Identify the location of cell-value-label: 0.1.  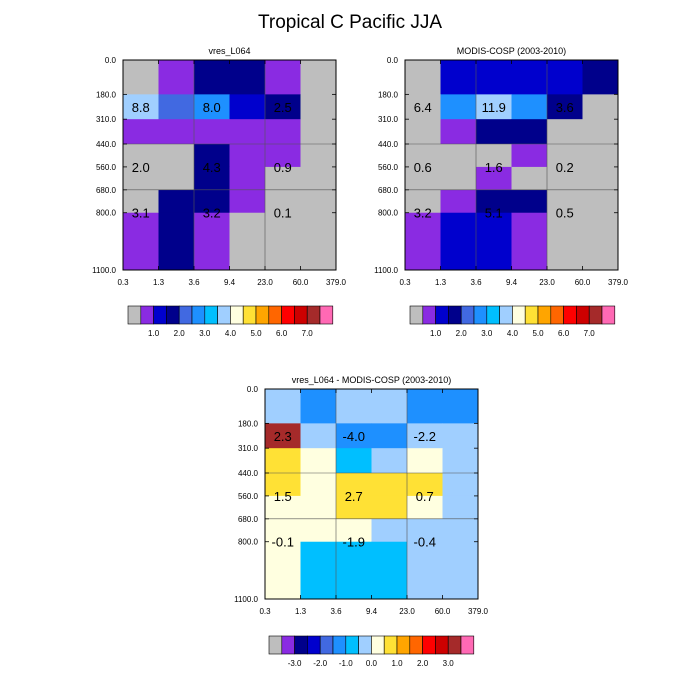
(283, 213).